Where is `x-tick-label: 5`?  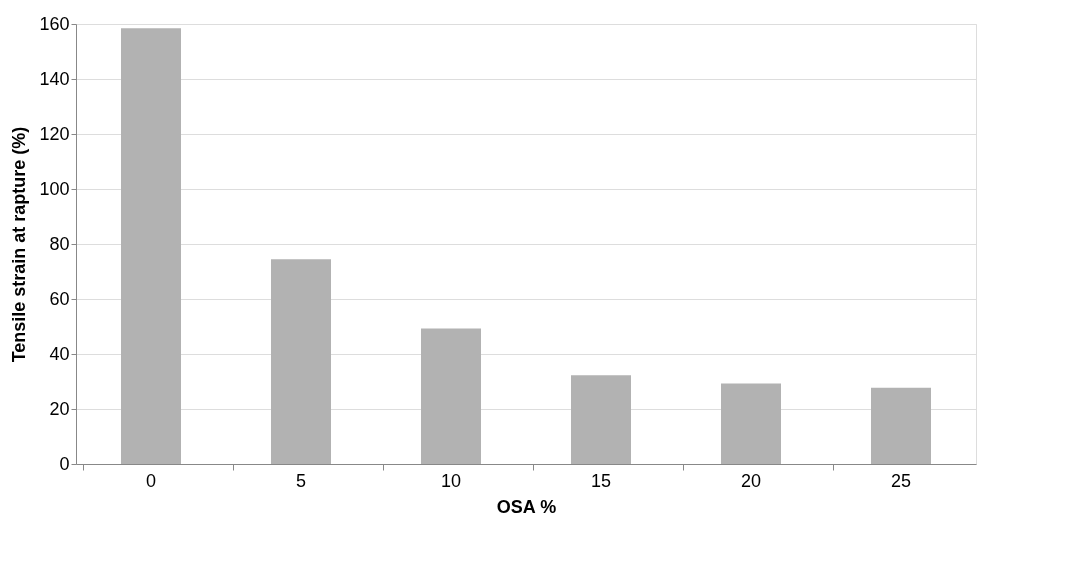 x-tick-label: 5 is located at coordinates (301, 480).